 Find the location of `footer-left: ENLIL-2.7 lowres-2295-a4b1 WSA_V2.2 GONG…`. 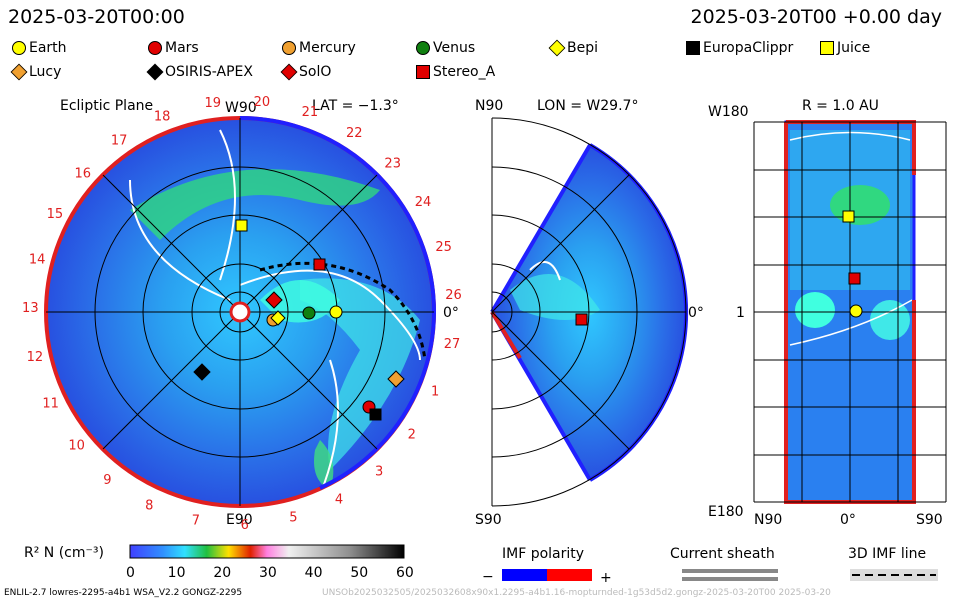

footer-left: ENLIL-2.7 lowres-2295-a4b1 WSA_V2.2 GONG… is located at coordinates (123, 593).